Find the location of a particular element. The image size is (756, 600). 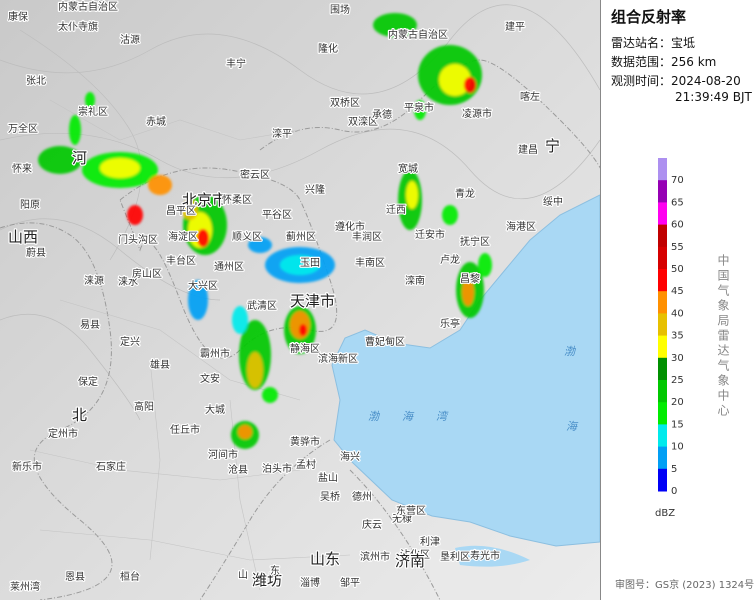

place-label: 寿光市 is located at coordinates (485, 555).